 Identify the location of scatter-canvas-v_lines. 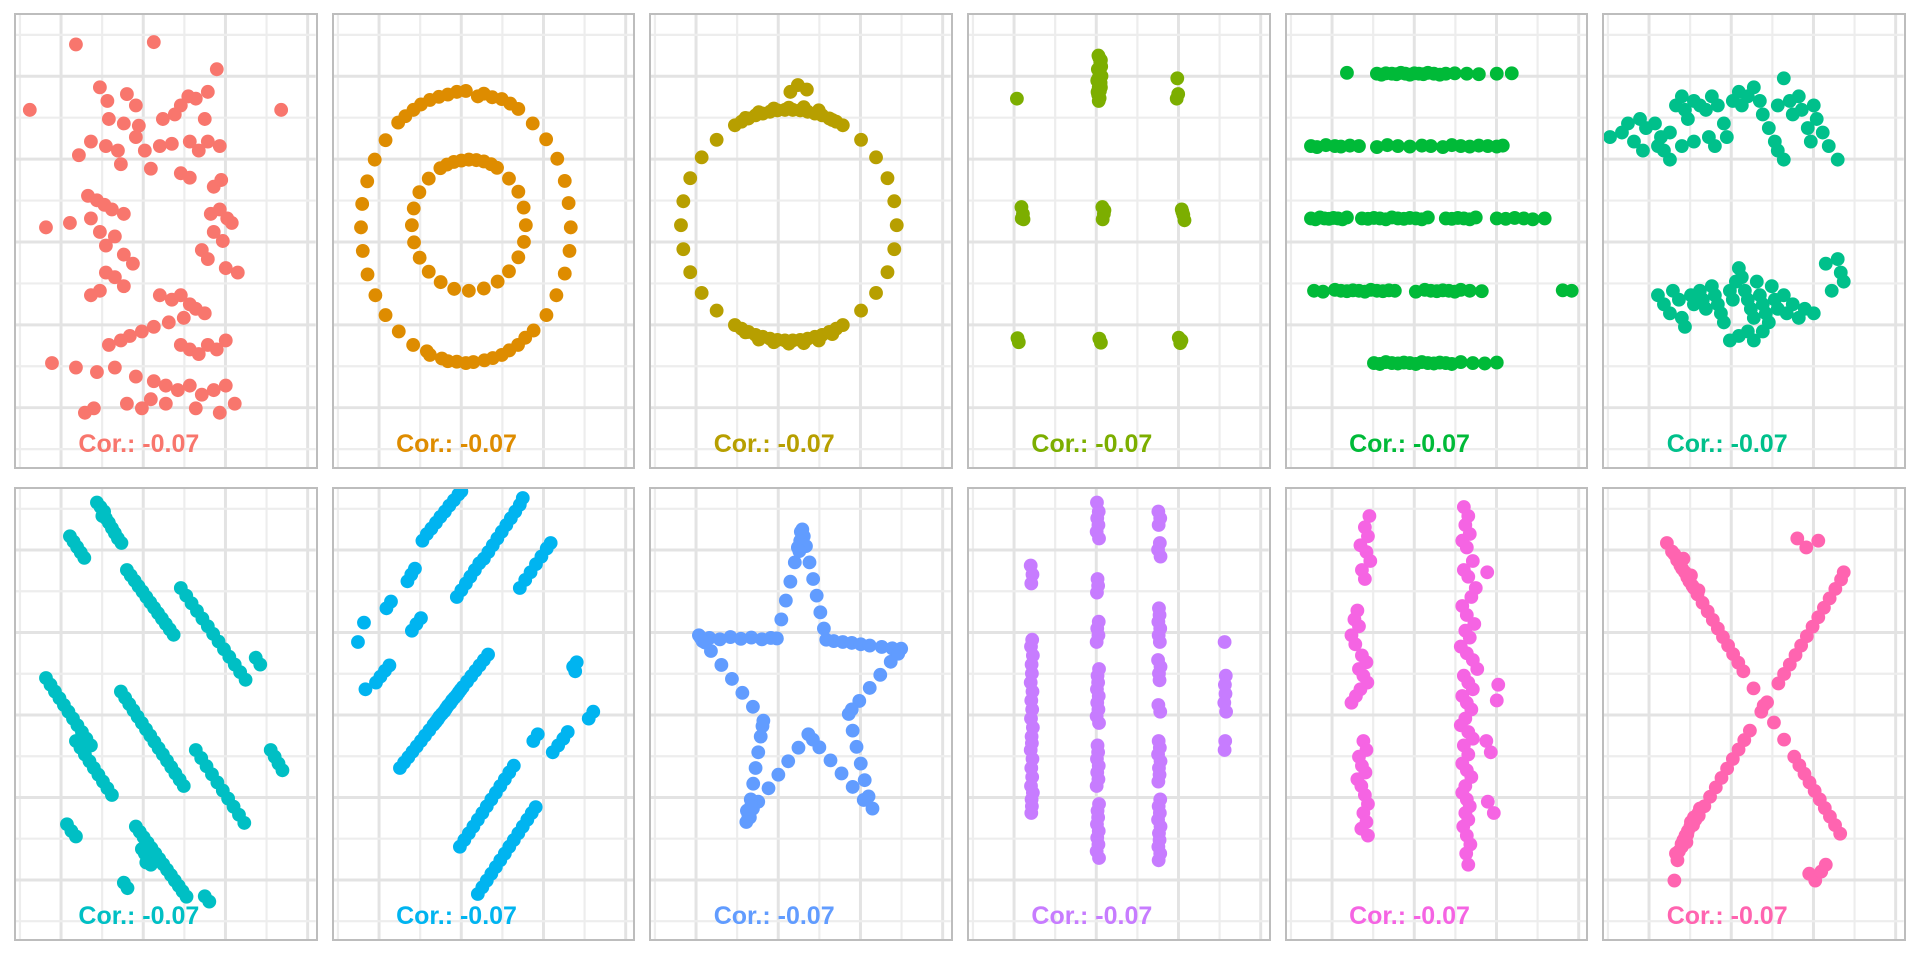
(1118, 714).